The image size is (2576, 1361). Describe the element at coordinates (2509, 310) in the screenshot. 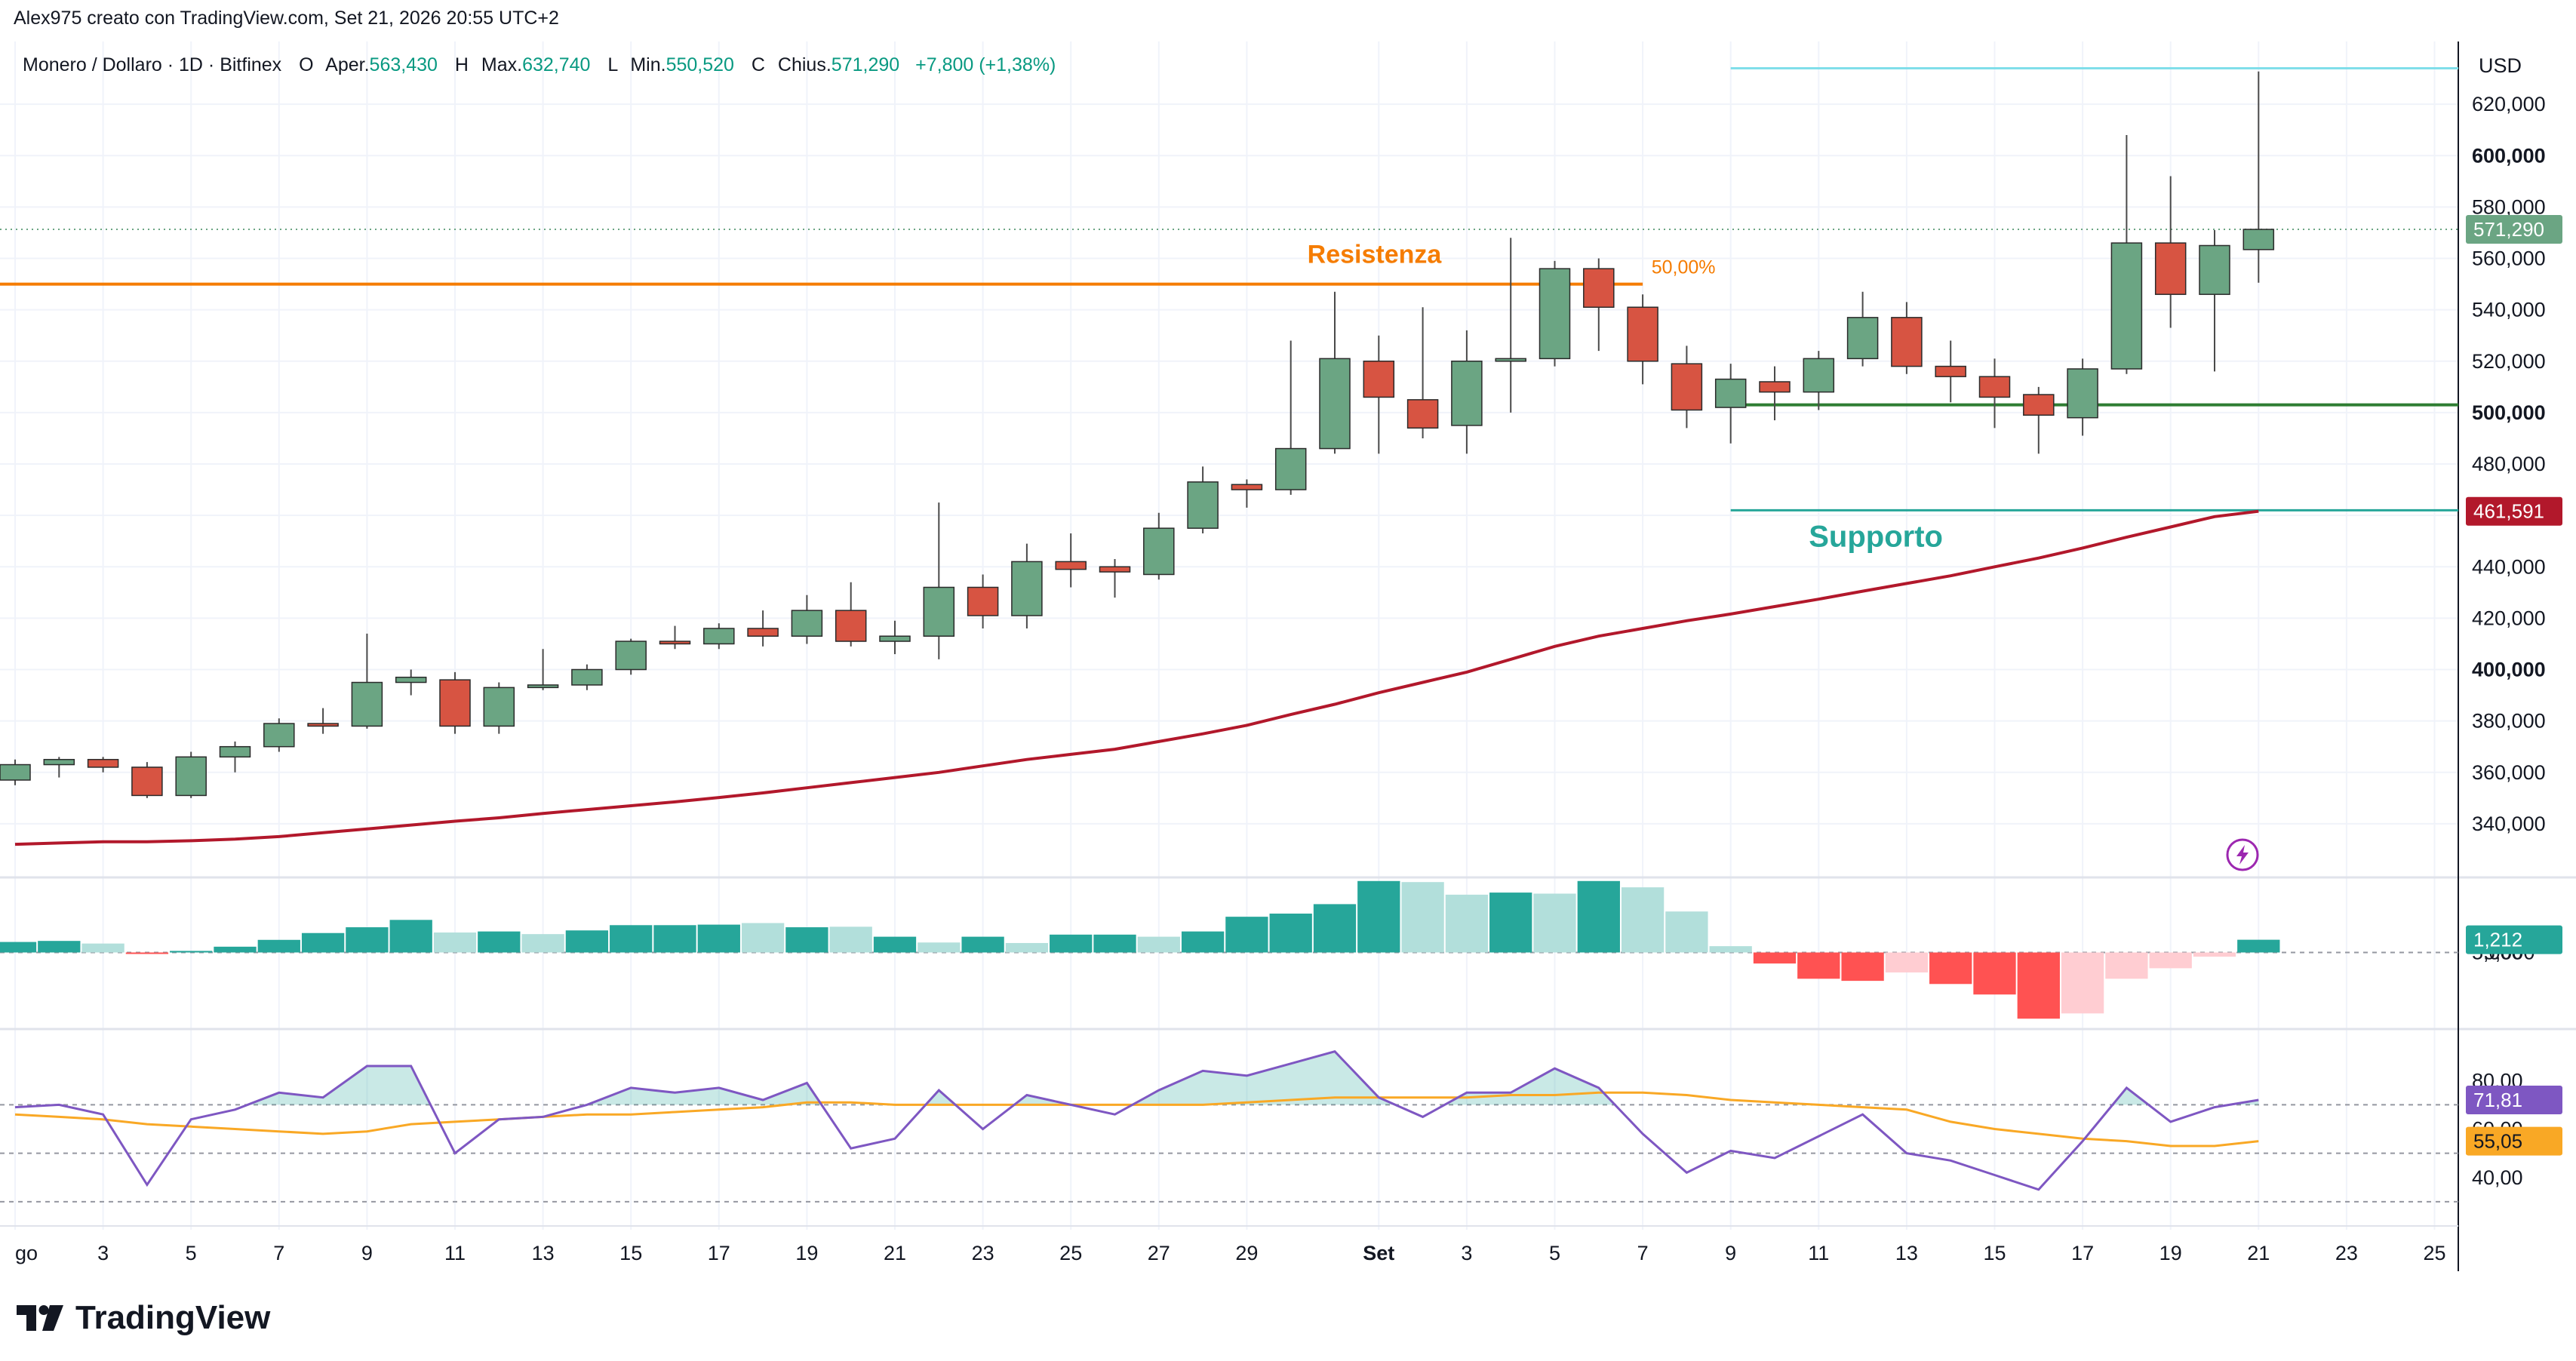

I see `price-tick-label: 540,000` at that location.